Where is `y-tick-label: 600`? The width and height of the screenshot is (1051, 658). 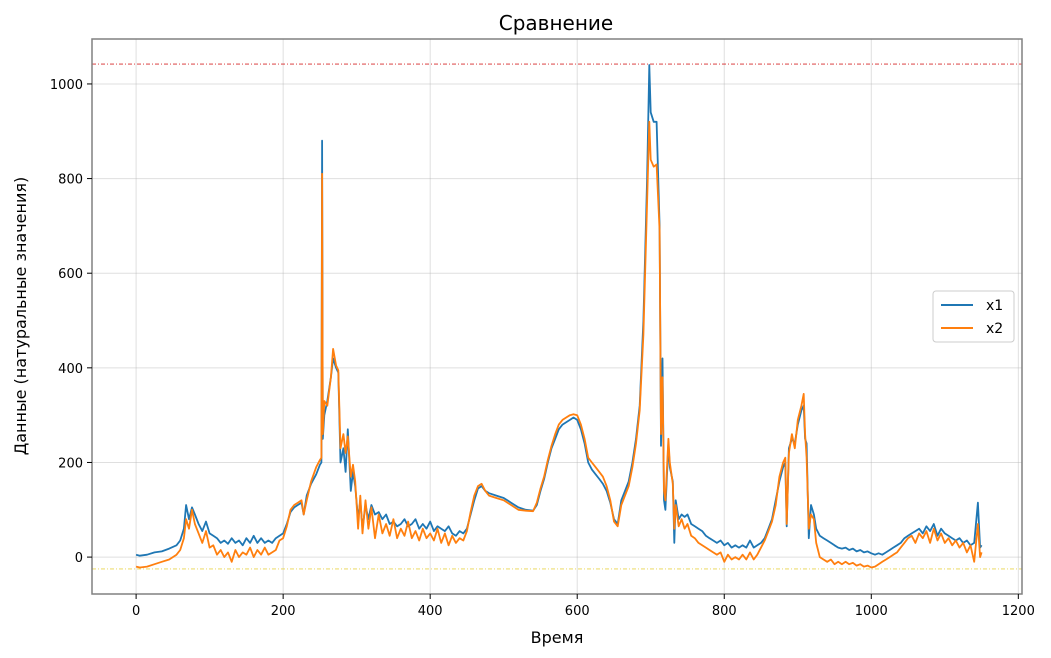 y-tick-label: 600 is located at coordinates (70, 274).